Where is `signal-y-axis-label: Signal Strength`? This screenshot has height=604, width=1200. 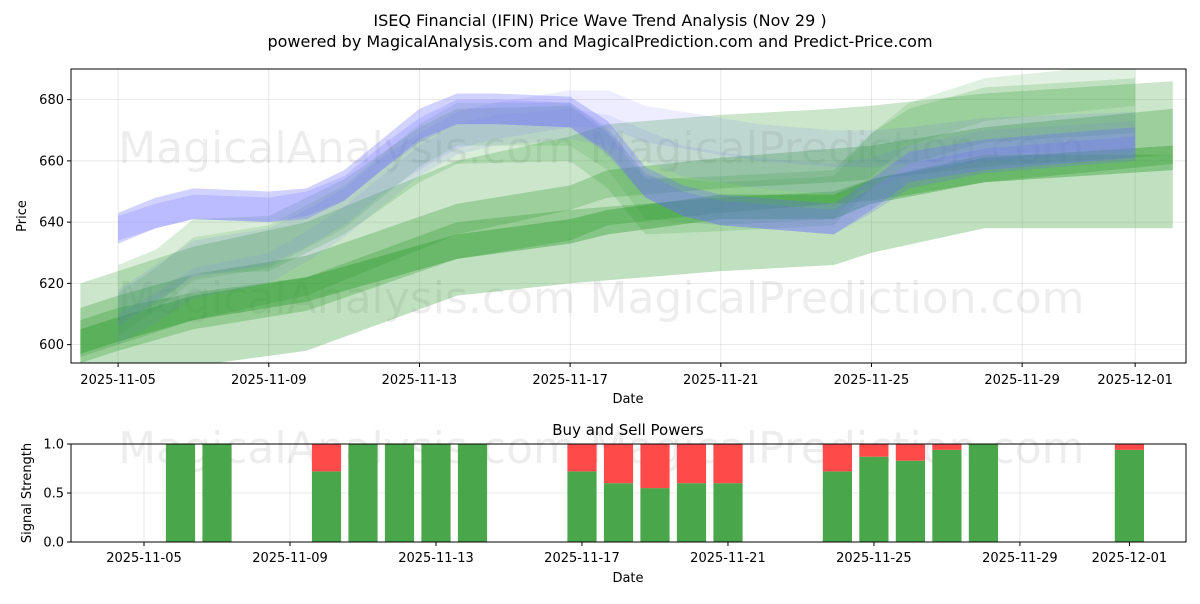 signal-y-axis-label: Signal Strength is located at coordinates (27, 493).